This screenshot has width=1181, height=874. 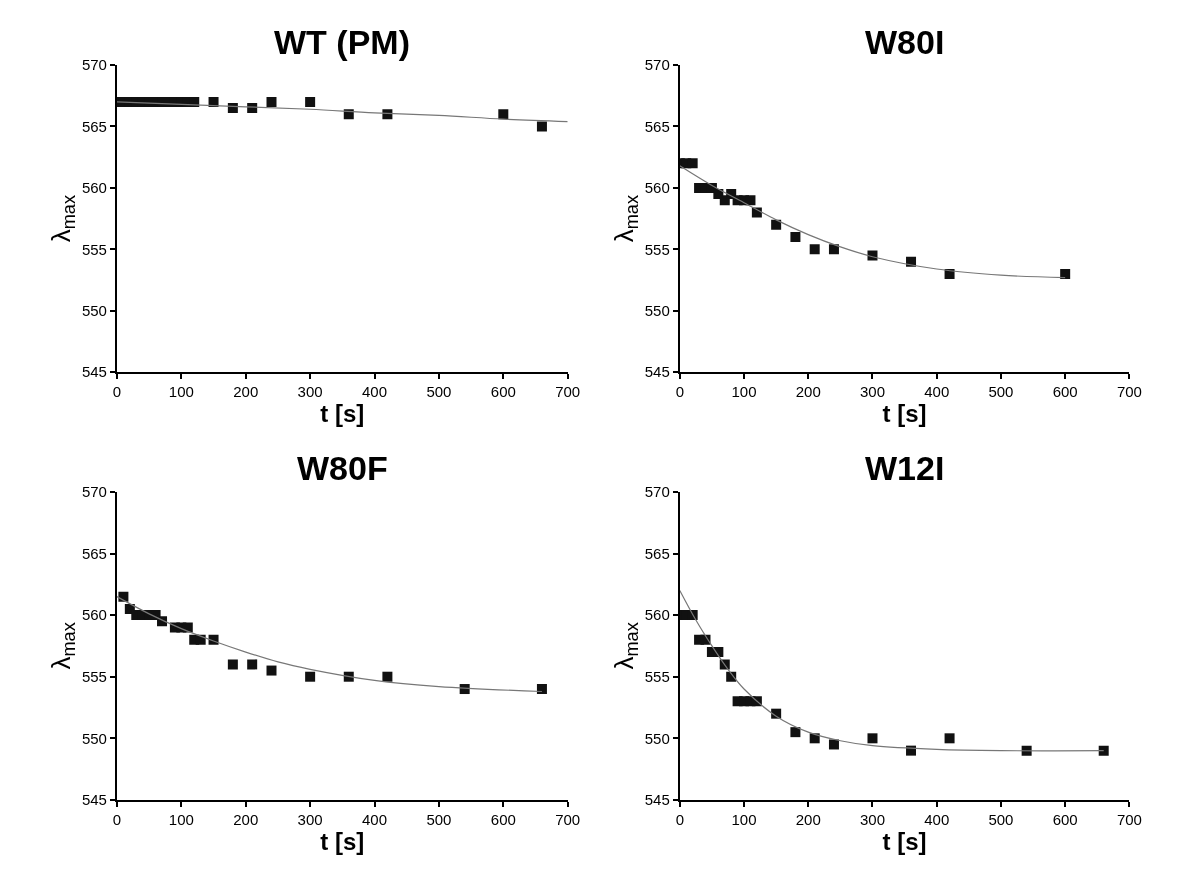 What do you see at coordinates (905, 42) in the screenshot?
I see `chart-title: W80I` at bounding box center [905, 42].